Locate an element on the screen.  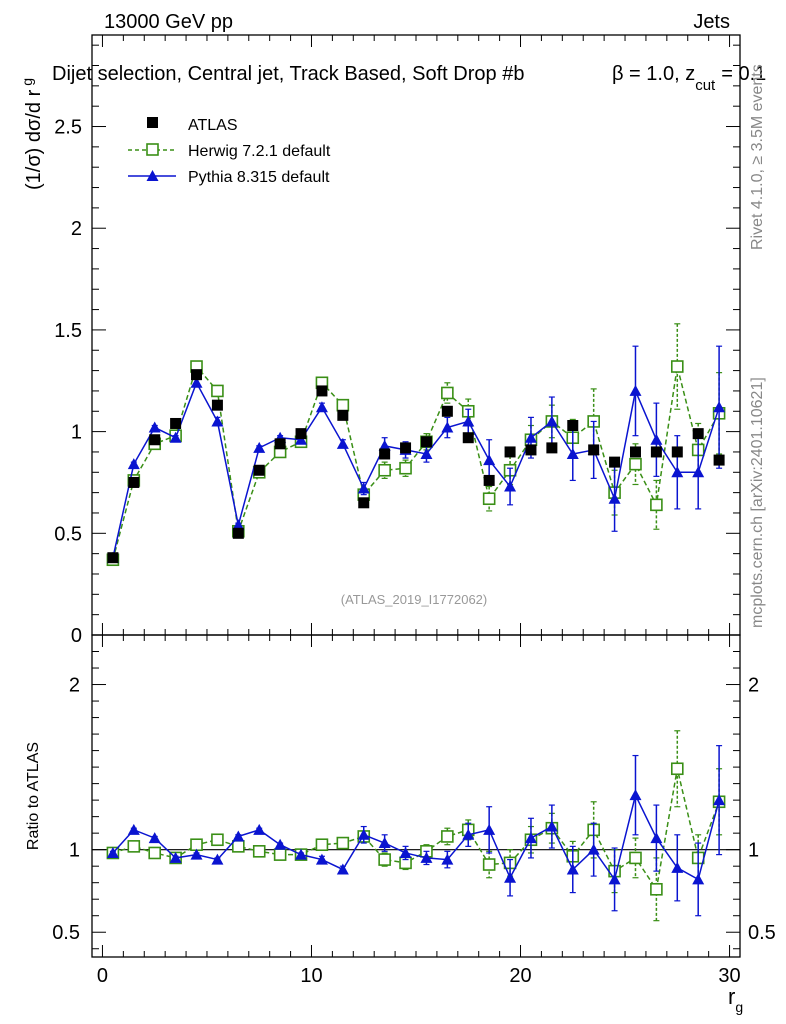
rivet-label: Rivet 4.1.0, ≥ 3.5M events is located at coordinates (757, 157).